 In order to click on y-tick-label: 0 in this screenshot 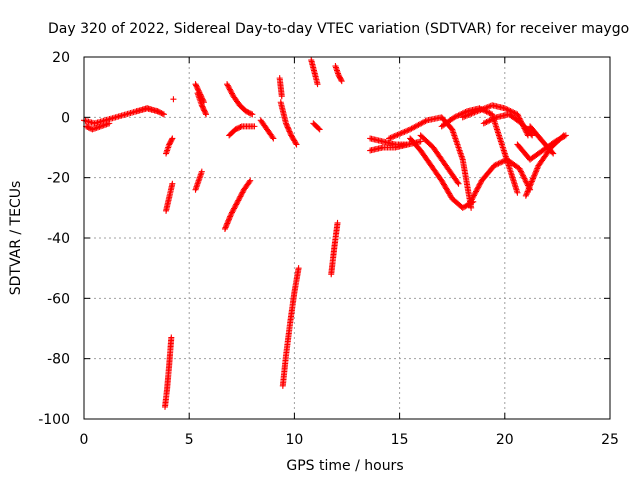, I will do `click(65, 118)`.